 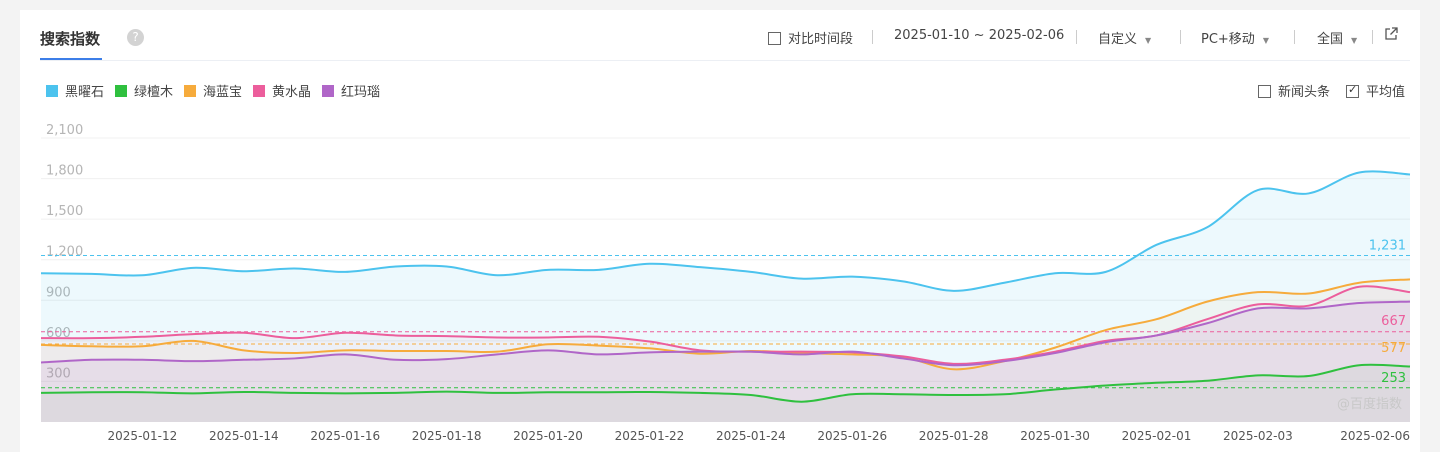 I want to click on header-divider, so click(x=725, y=60).